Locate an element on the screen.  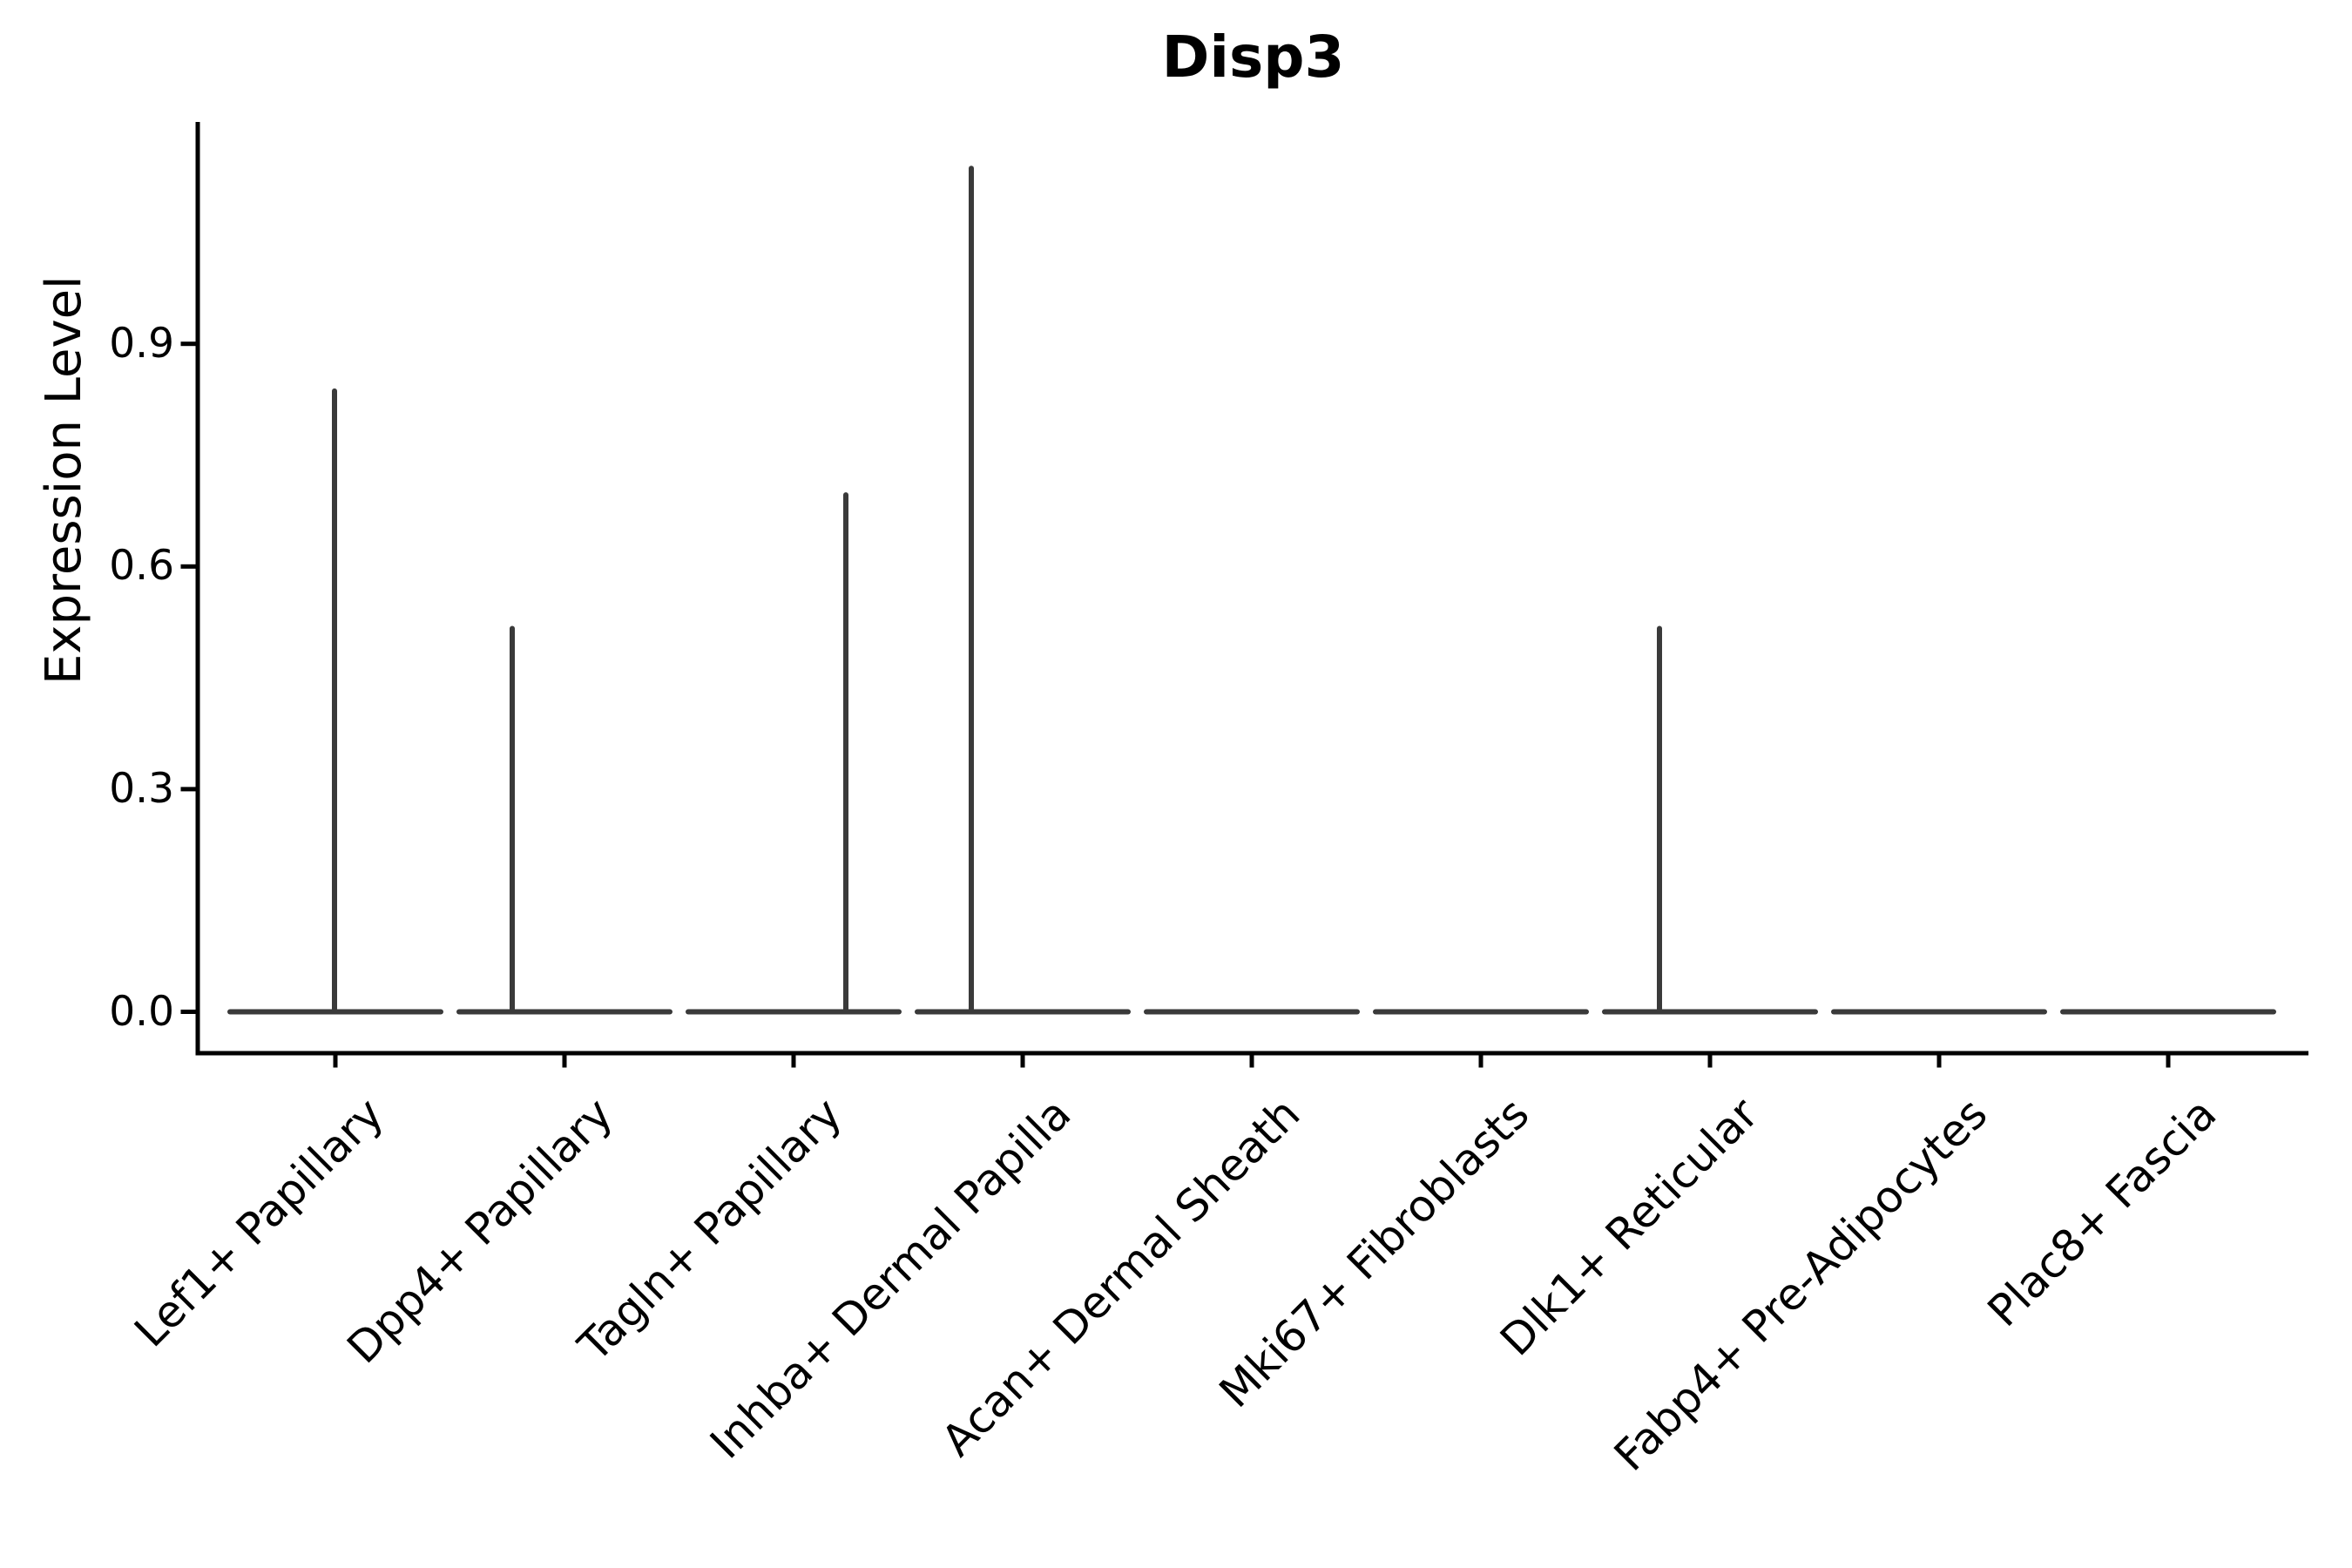
chart-title: Disp3 is located at coordinates (1253, 58).